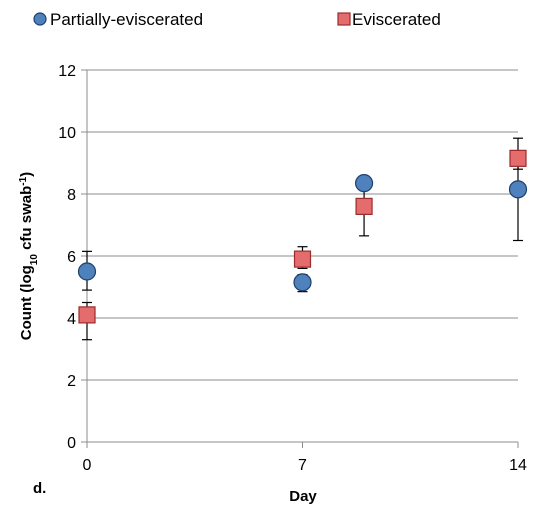  What do you see at coordinates (67, 133) in the screenshot?
I see `y-tick-label-10: 10` at bounding box center [67, 133].